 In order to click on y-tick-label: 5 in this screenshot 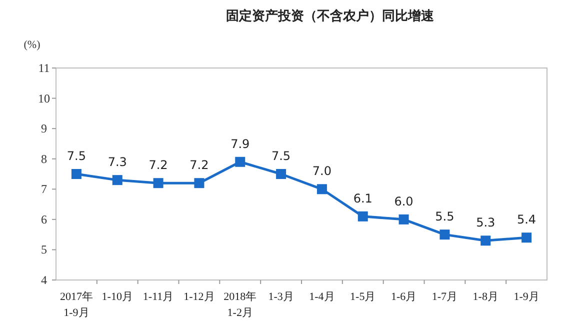, I will do `click(44, 249)`.